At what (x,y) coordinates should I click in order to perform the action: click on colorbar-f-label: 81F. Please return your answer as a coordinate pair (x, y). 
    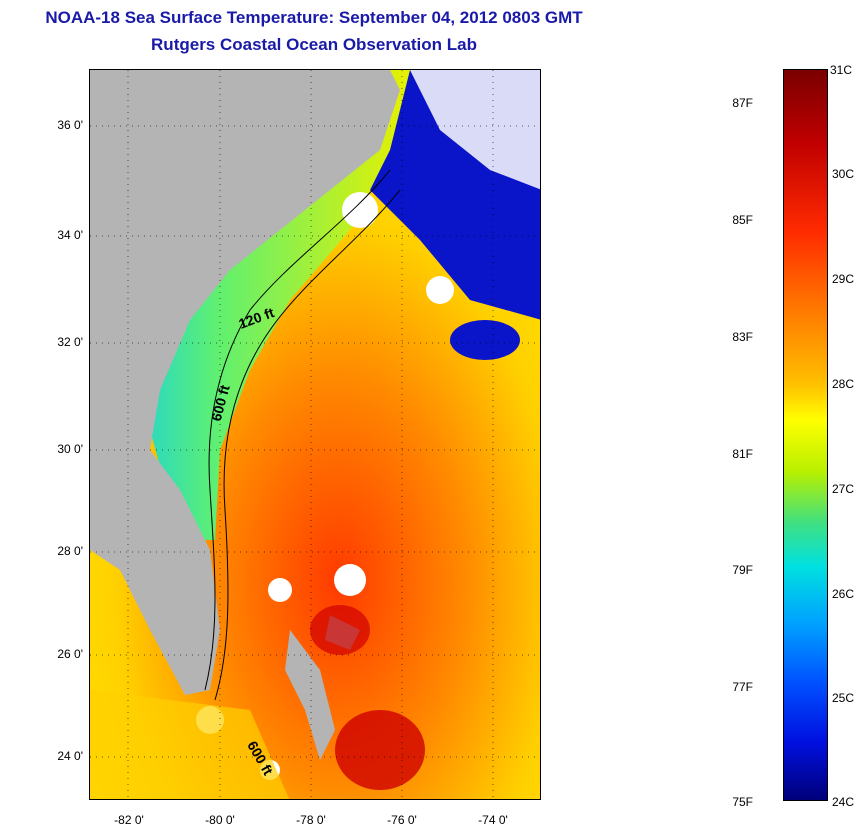
    Looking at the image, I should click on (742, 454).